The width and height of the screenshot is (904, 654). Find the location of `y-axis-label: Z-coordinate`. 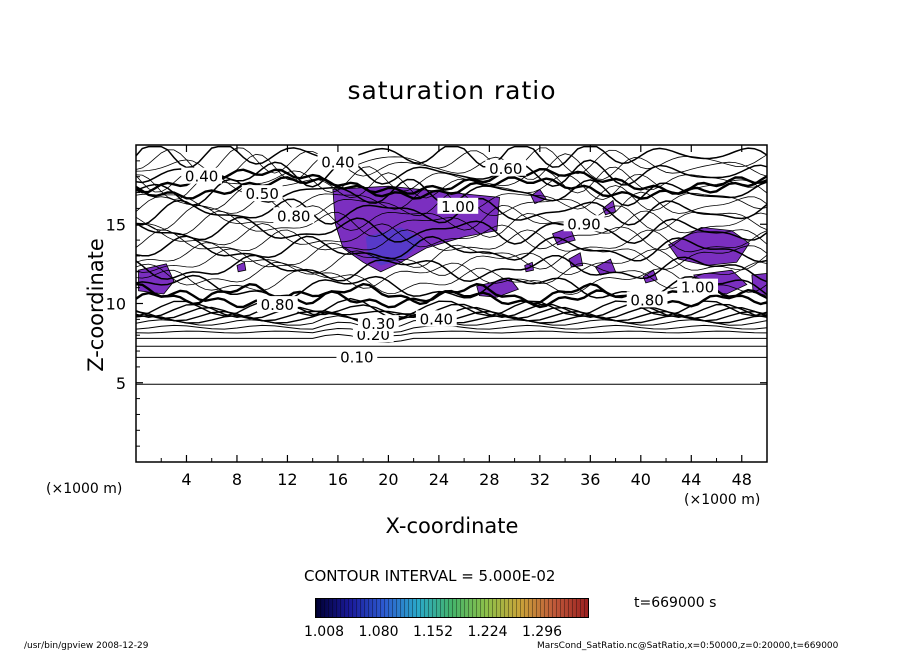

y-axis-label: Z-coordinate is located at coordinates (96, 305).